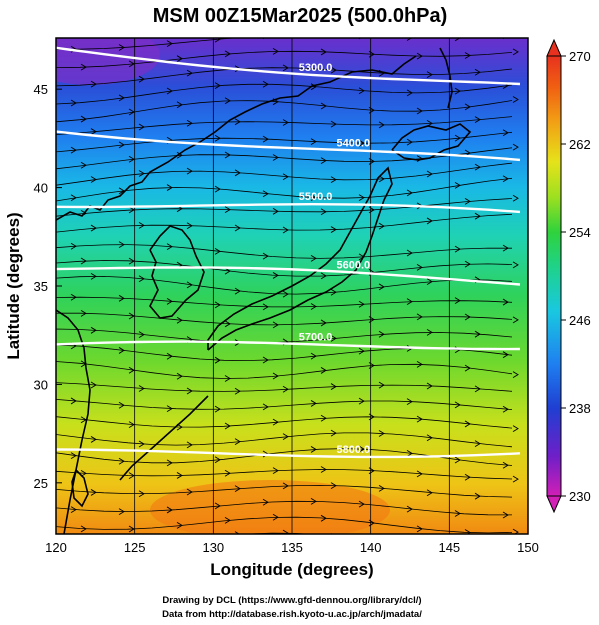  Describe the element at coordinates (300, 258) in the screenshot. I see `coastline-japan-kyushu-honshu` at that location.